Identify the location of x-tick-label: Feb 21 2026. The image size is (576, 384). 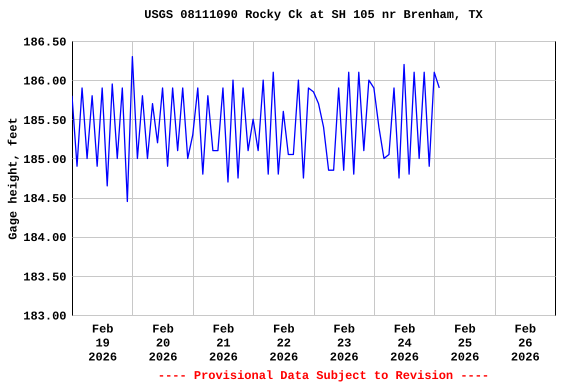
(223, 343).